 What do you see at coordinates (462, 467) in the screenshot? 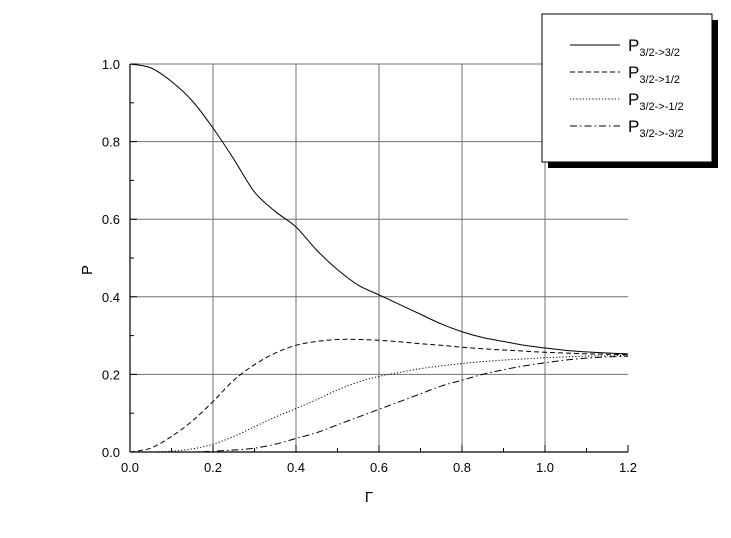
I see `x-tick-label: 0.8` at bounding box center [462, 467].